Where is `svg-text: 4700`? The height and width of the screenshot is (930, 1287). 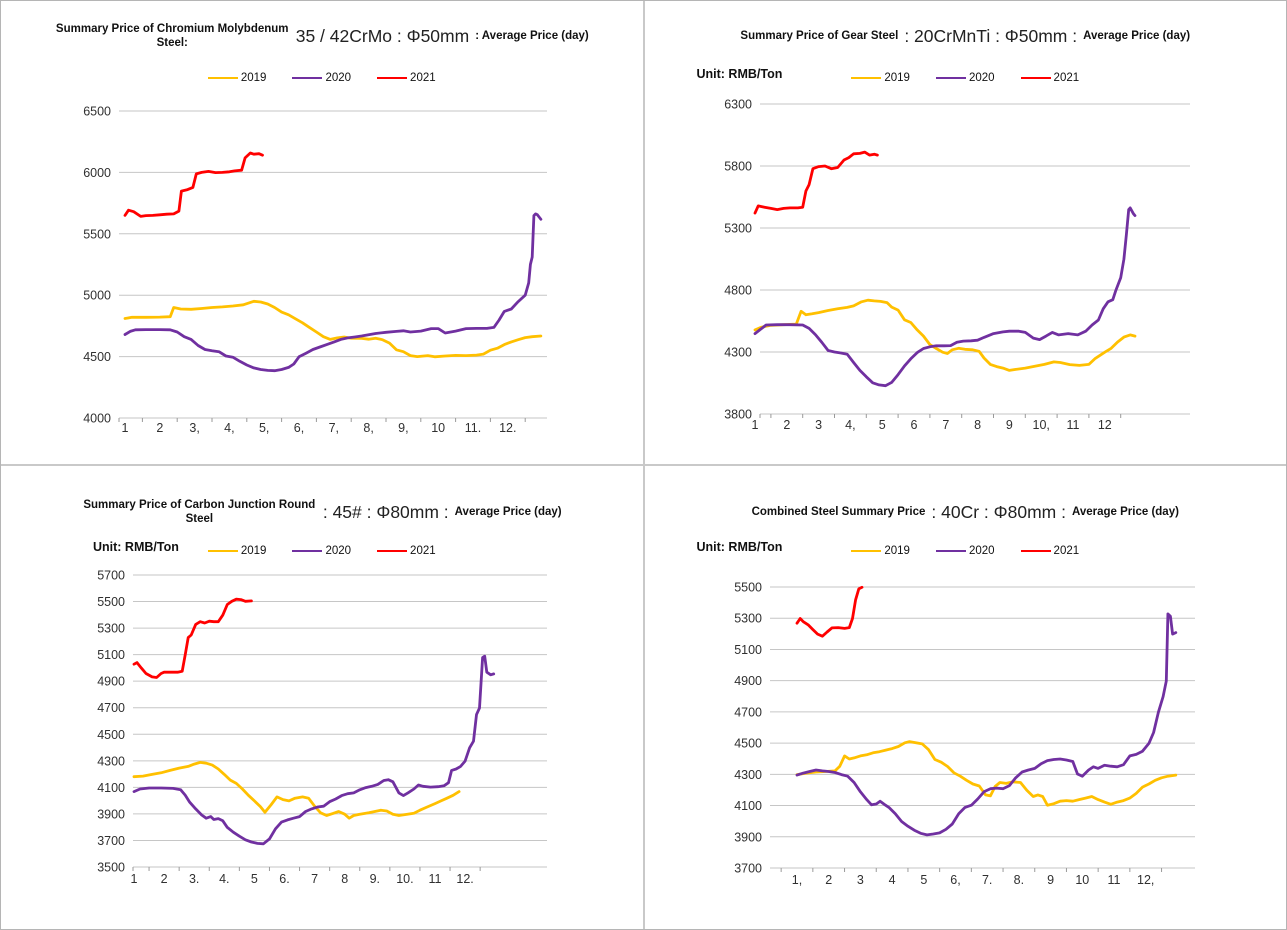 svg-text: 4700 is located at coordinates (748, 712).